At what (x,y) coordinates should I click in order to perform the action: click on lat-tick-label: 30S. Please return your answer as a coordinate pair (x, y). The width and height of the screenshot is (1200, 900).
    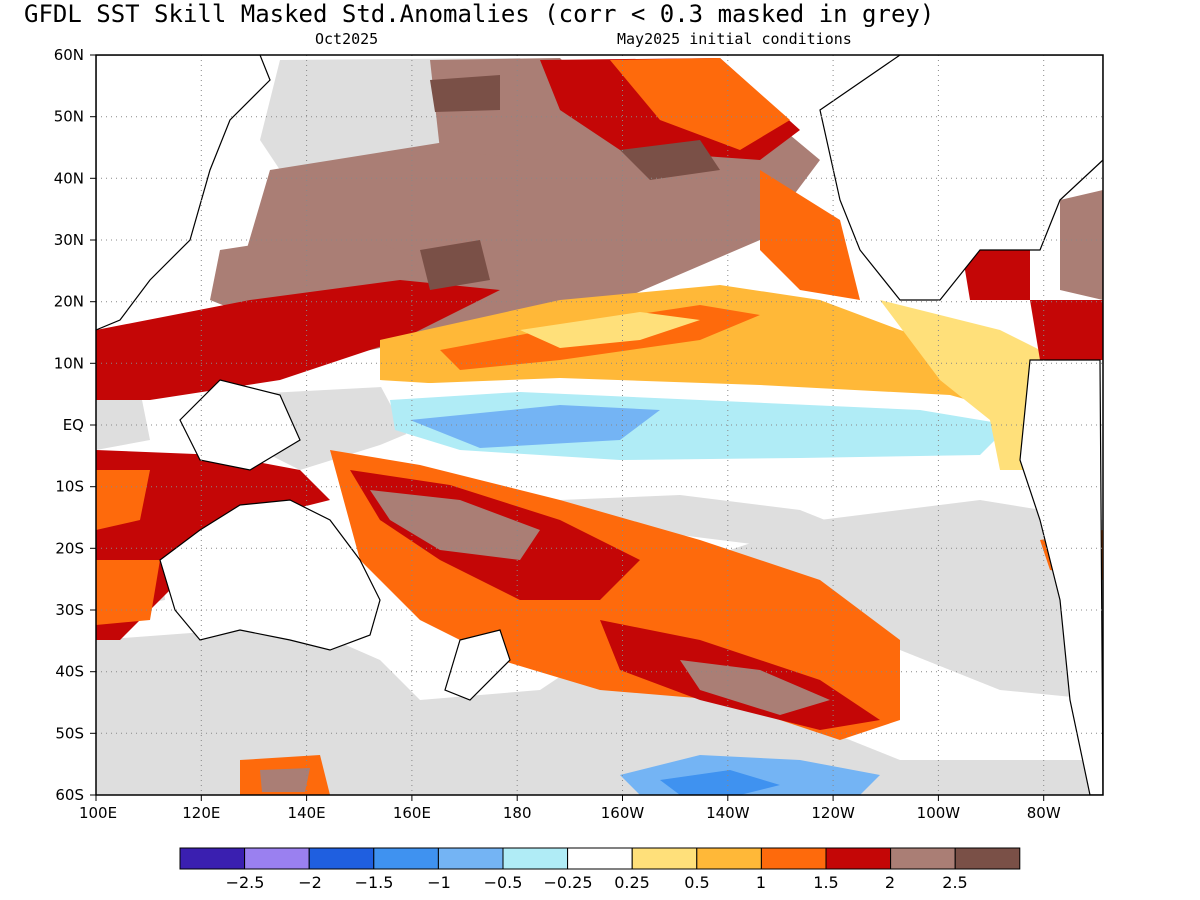
    Looking at the image, I should click on (69, 610).